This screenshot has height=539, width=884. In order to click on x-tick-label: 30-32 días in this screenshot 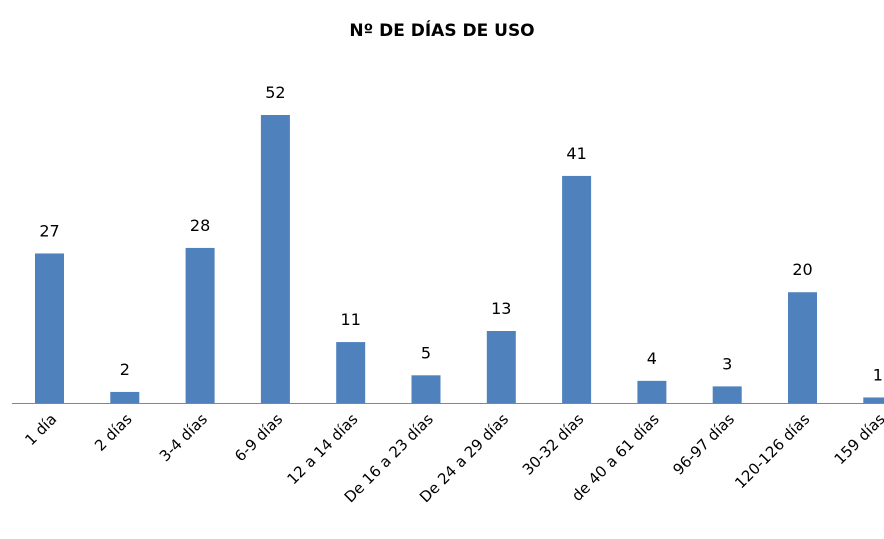, I will do `click(553, 444)`.